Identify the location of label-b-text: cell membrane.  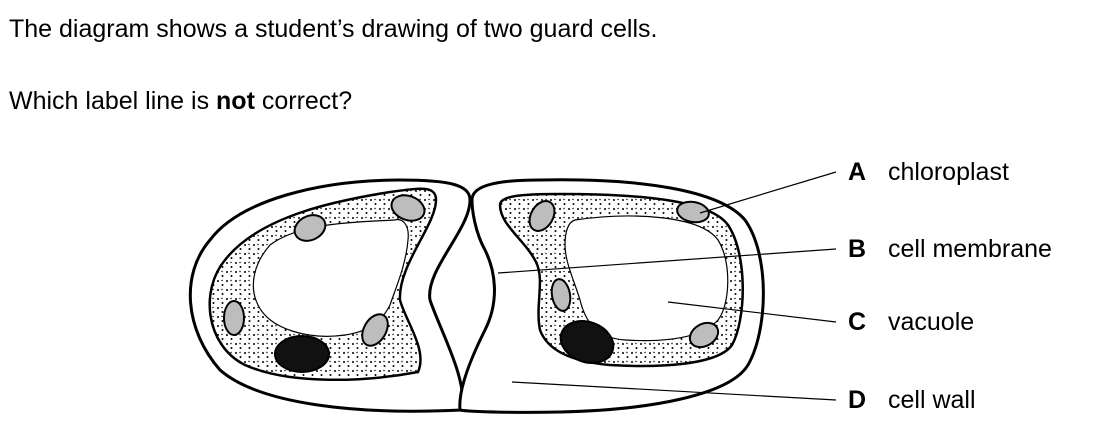
(970, 249).